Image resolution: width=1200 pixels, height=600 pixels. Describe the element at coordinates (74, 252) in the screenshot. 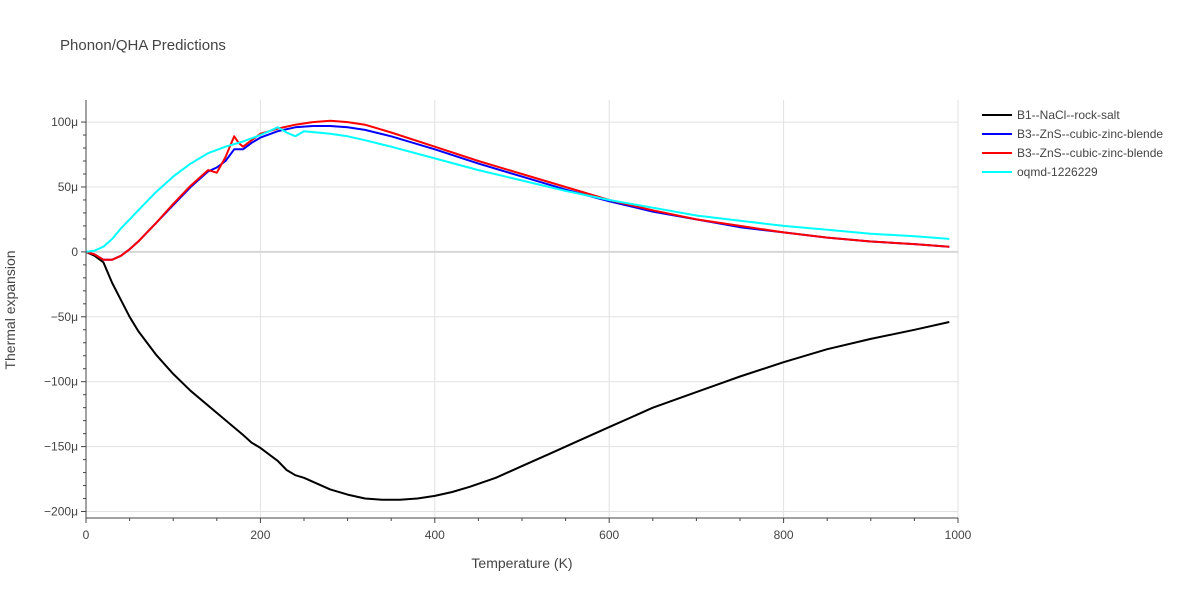

I see `y-tick-label: 0` at that location.